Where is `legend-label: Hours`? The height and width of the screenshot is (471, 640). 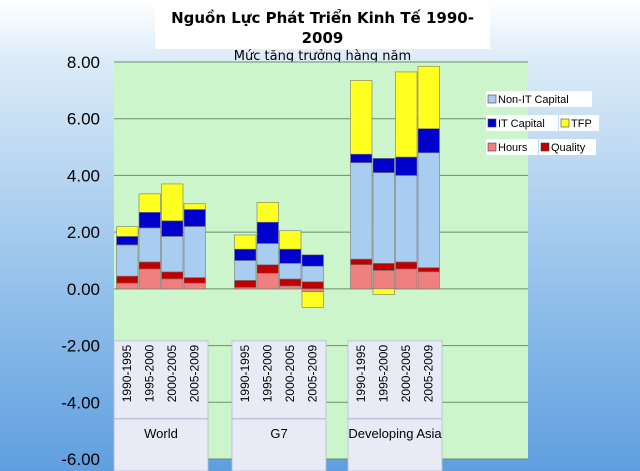
legend-label: Hours is located at coordinates (513, 148).